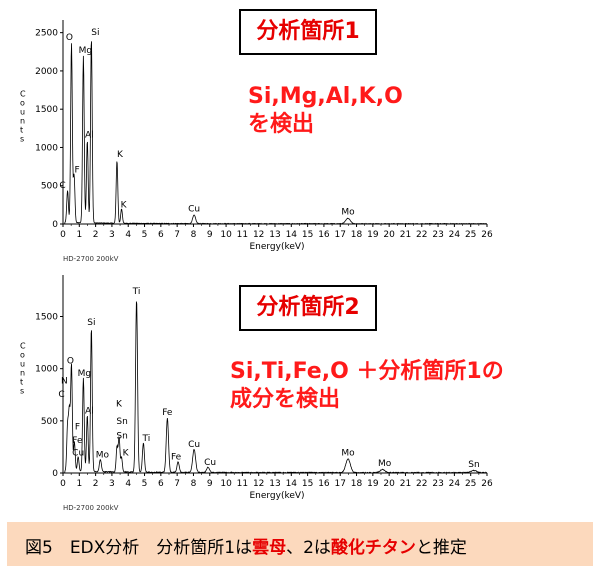 The width and height of the screenshot is (600, 574). What do you see at coordinates (112, 484) in the screenshot?
I see `x-tick-label: 3` at bounding box center [112, 484].